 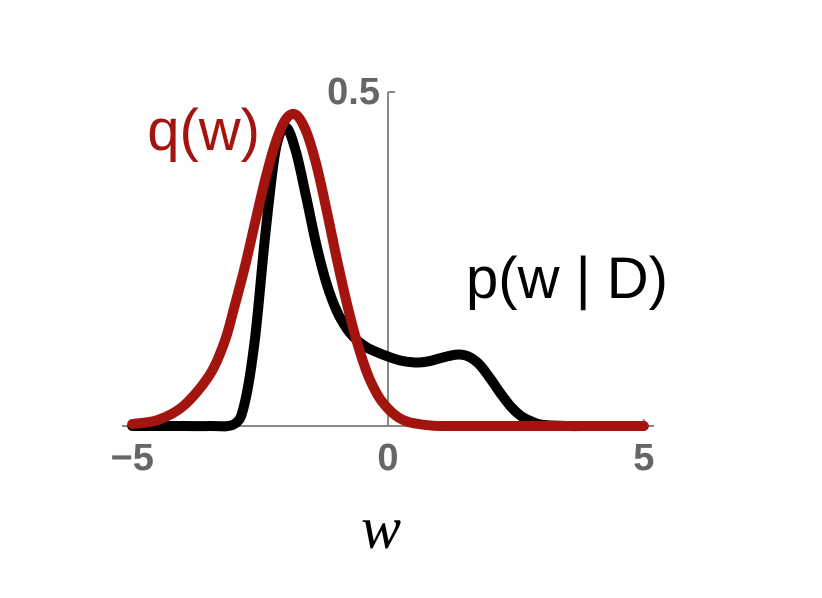 I want to click on y-ticks: 0.5, so click(x=361, y=92).